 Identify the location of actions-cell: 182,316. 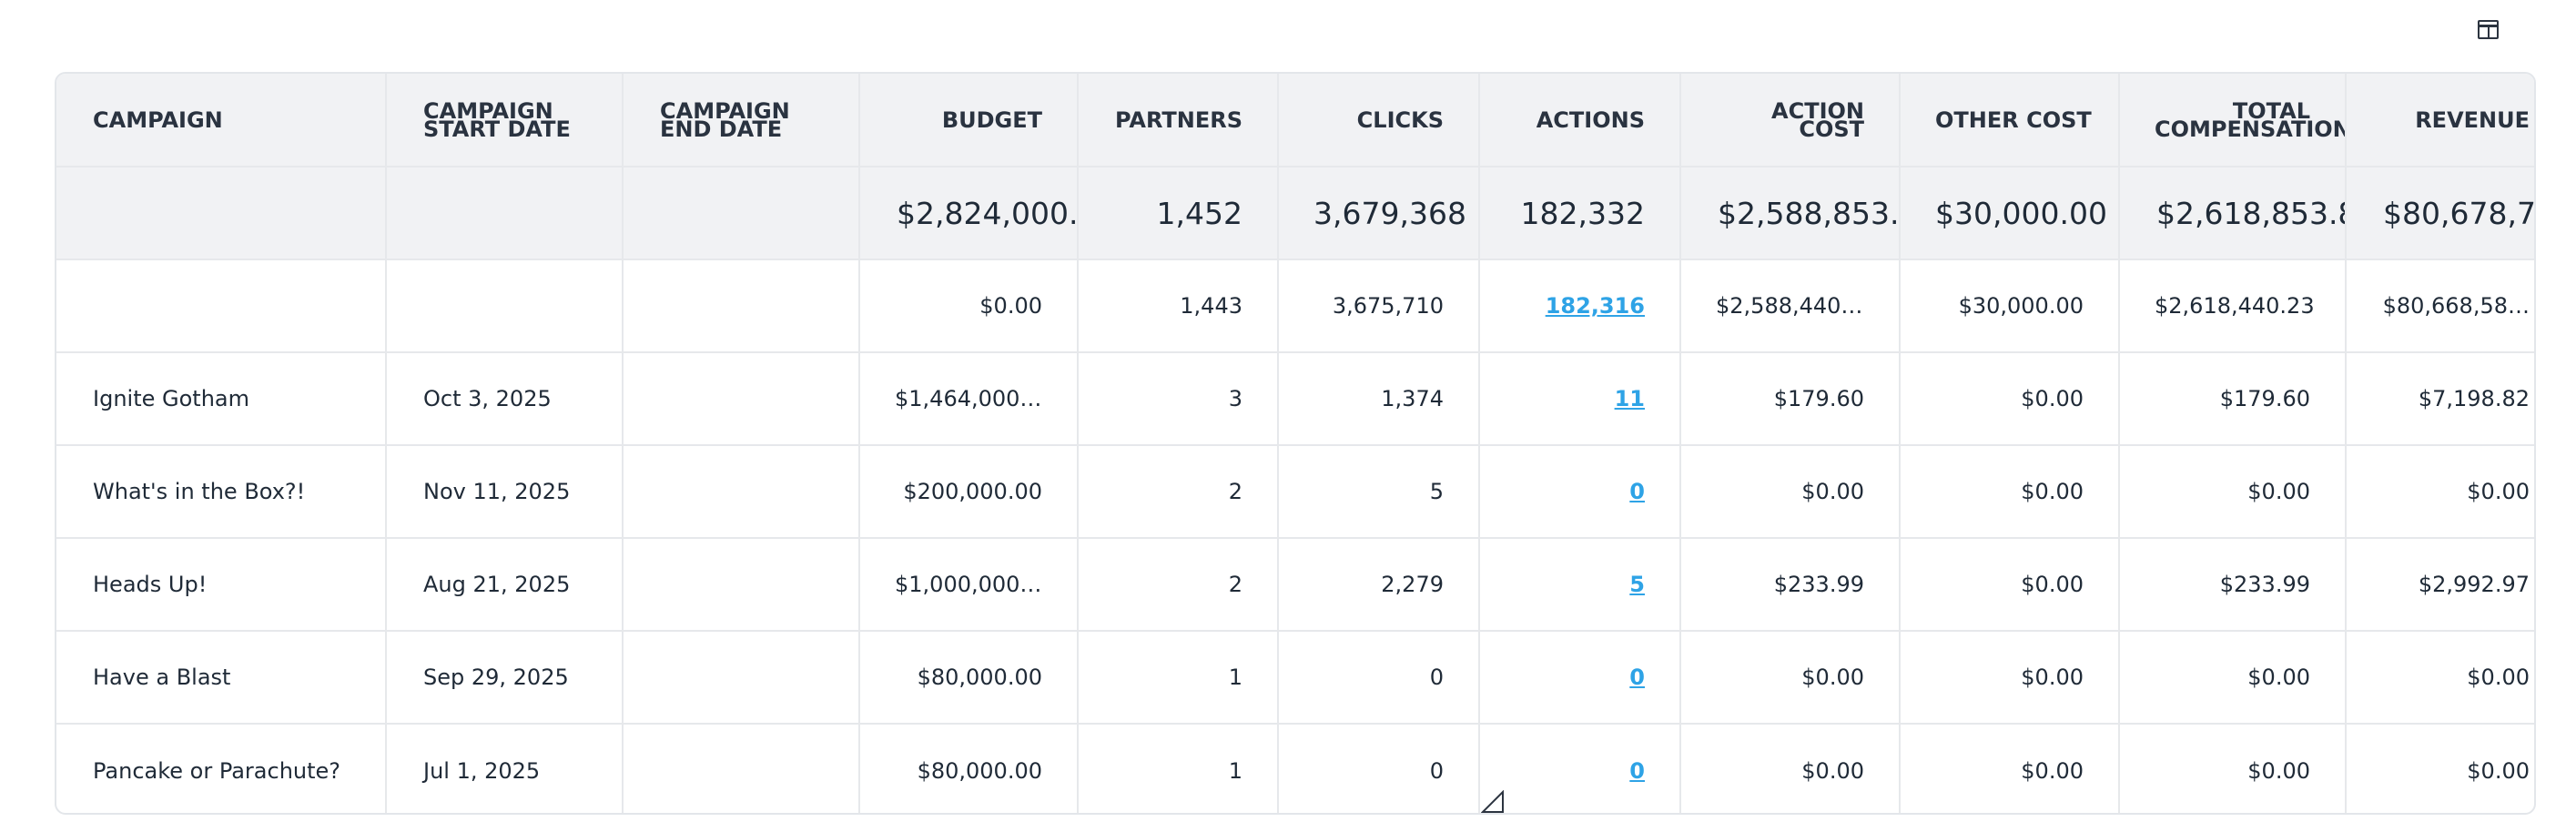
(1580, 306).